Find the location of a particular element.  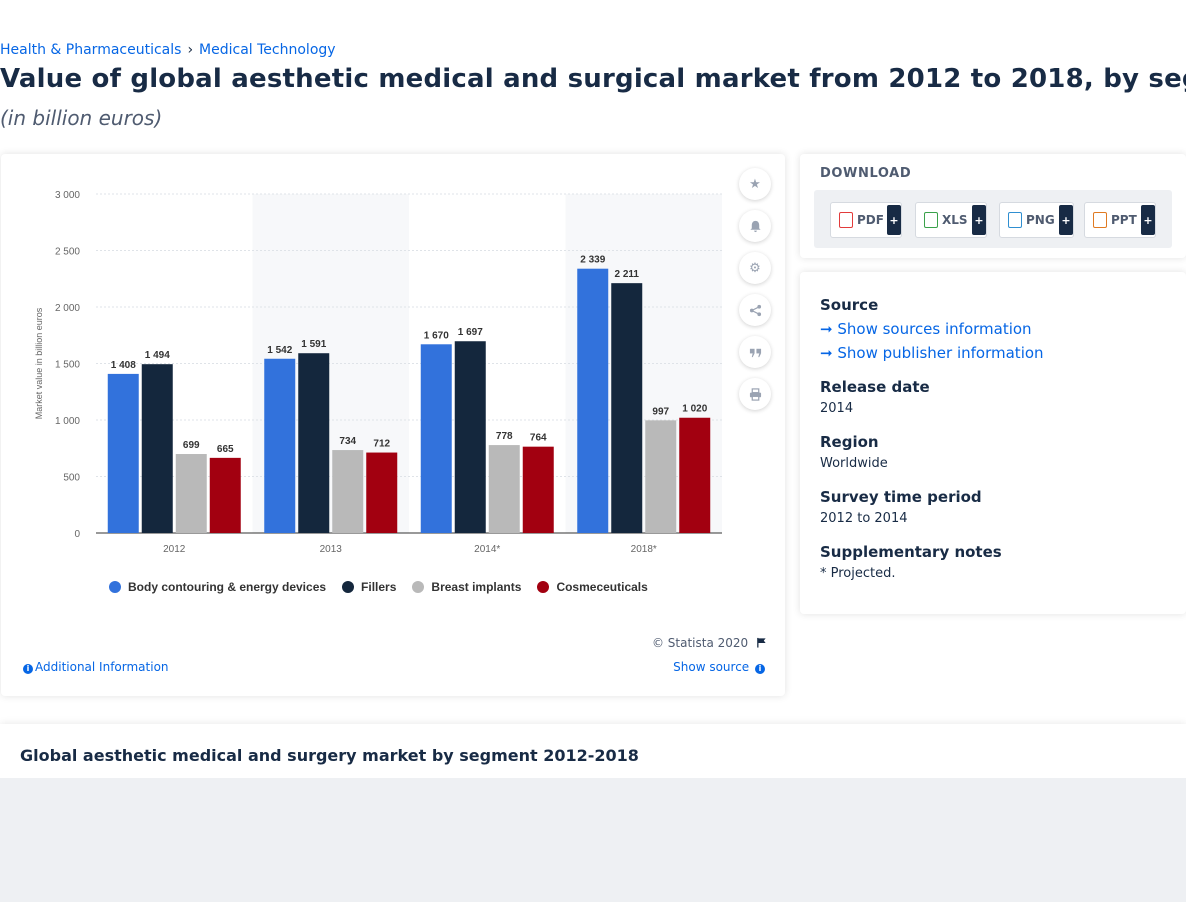

show-publisher-label: Show publisher information is located at coordinates (940, 353).